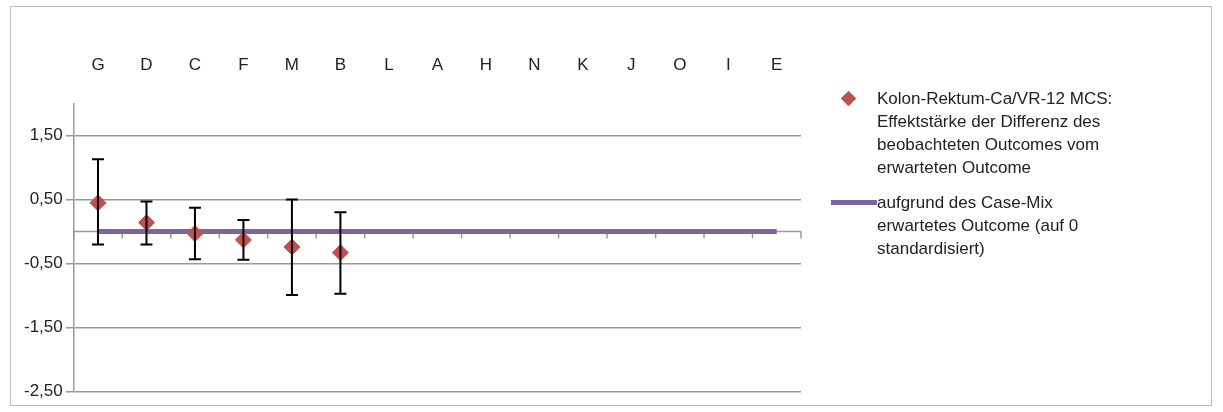  What do you see at coordinates (583, 64) in the screenshot?
I see `x-tick-label: K` at bounding box center [583, 64].